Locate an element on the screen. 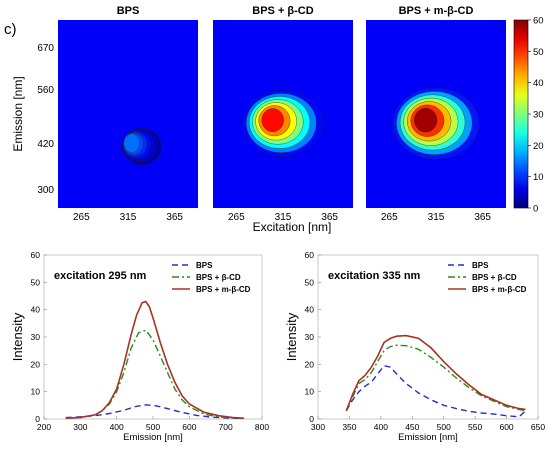 The image size is (550, 450). heatmap-x-axis-label: Excitation [nm] is located at coordinates (292, 227).